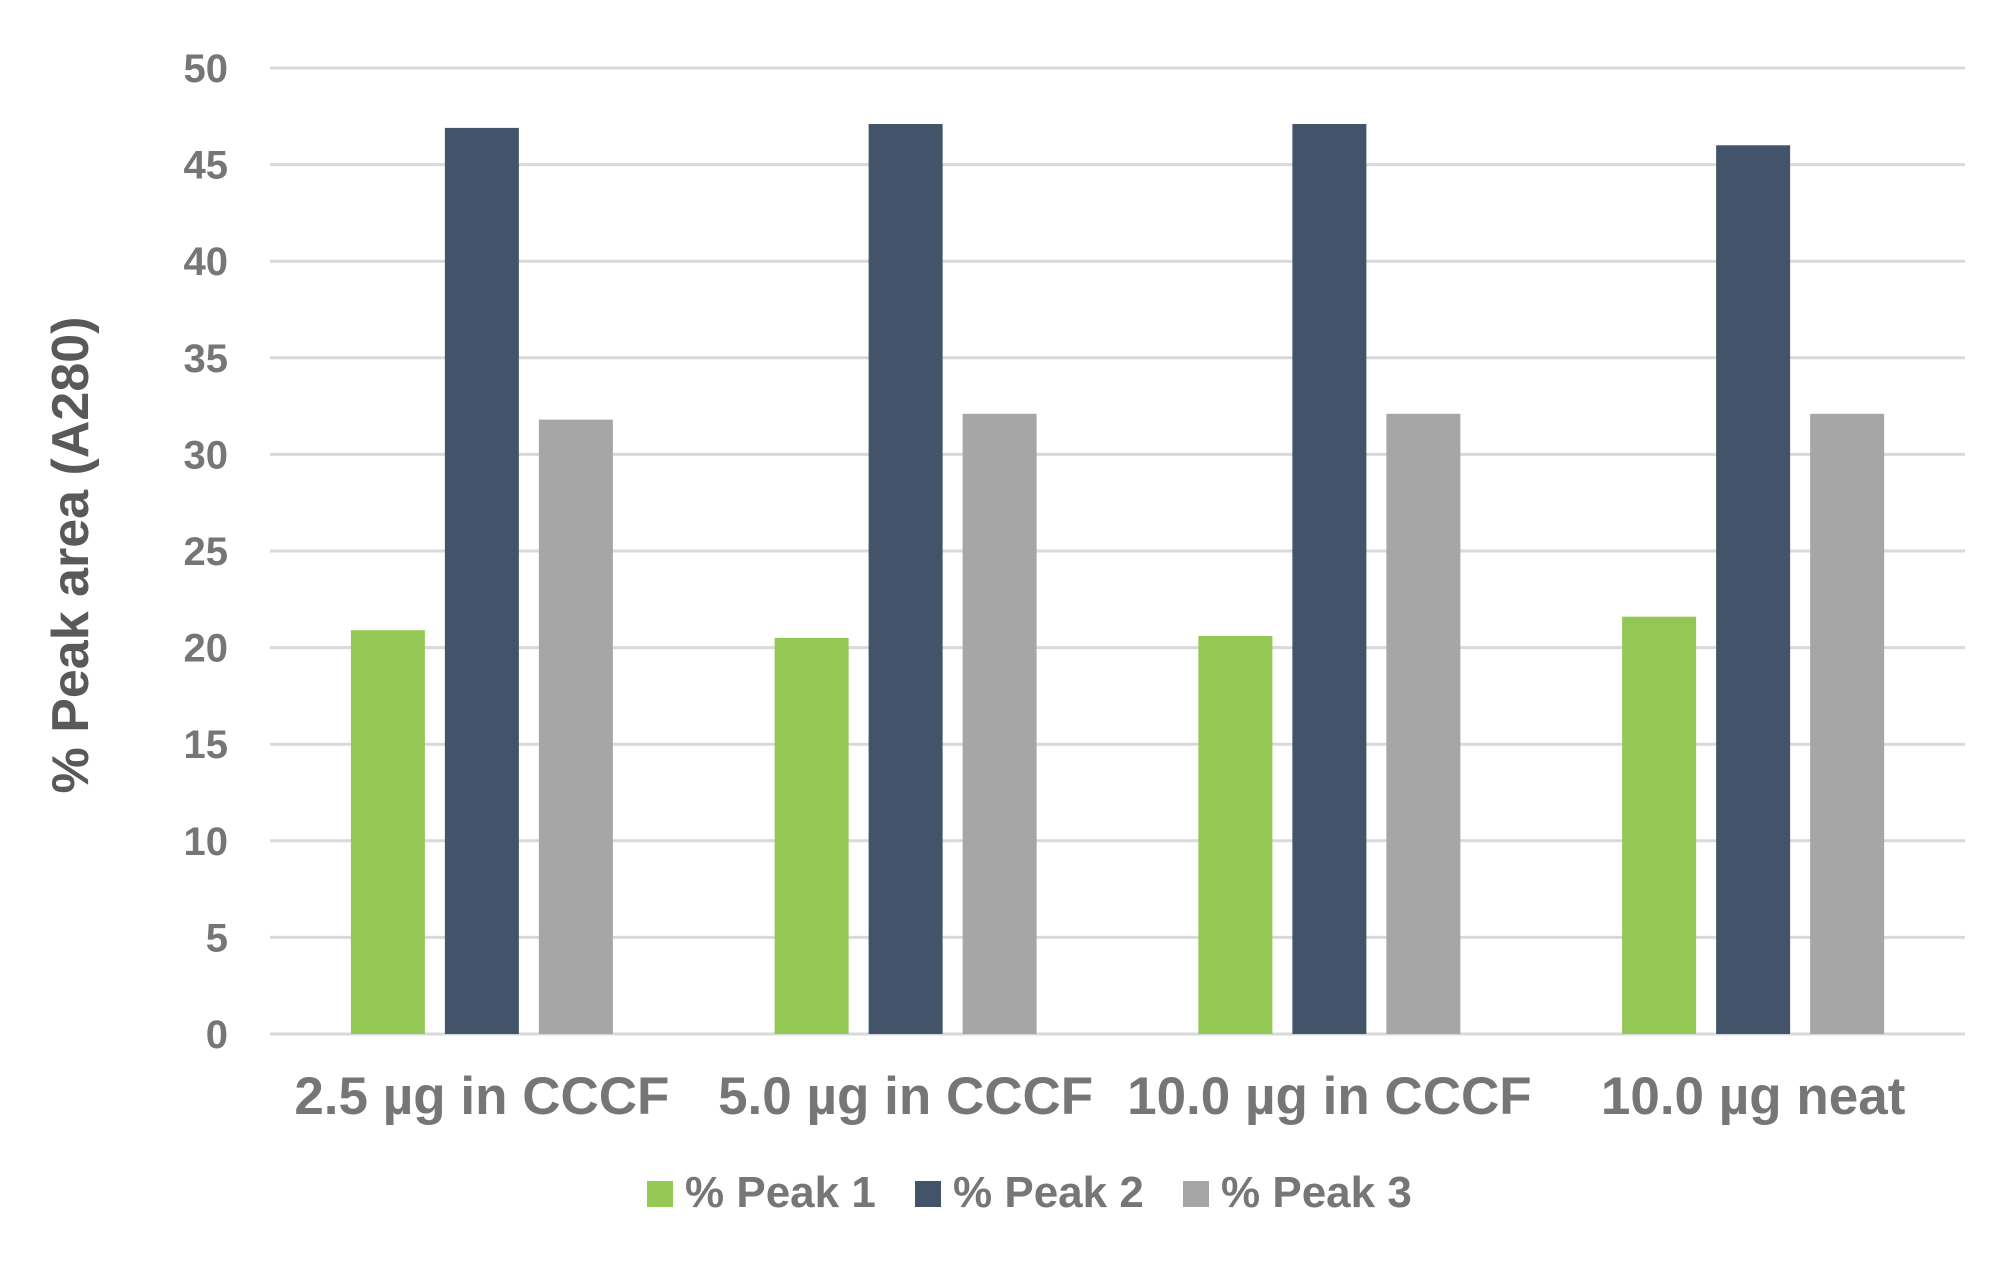 This screenshot has width=2000, height=1275. What do you see at coordinates (905, 1096) in the screenshot?
I see `x-tick-label: 5.0 µg in CCCF` at bounding box center [905, 1096].